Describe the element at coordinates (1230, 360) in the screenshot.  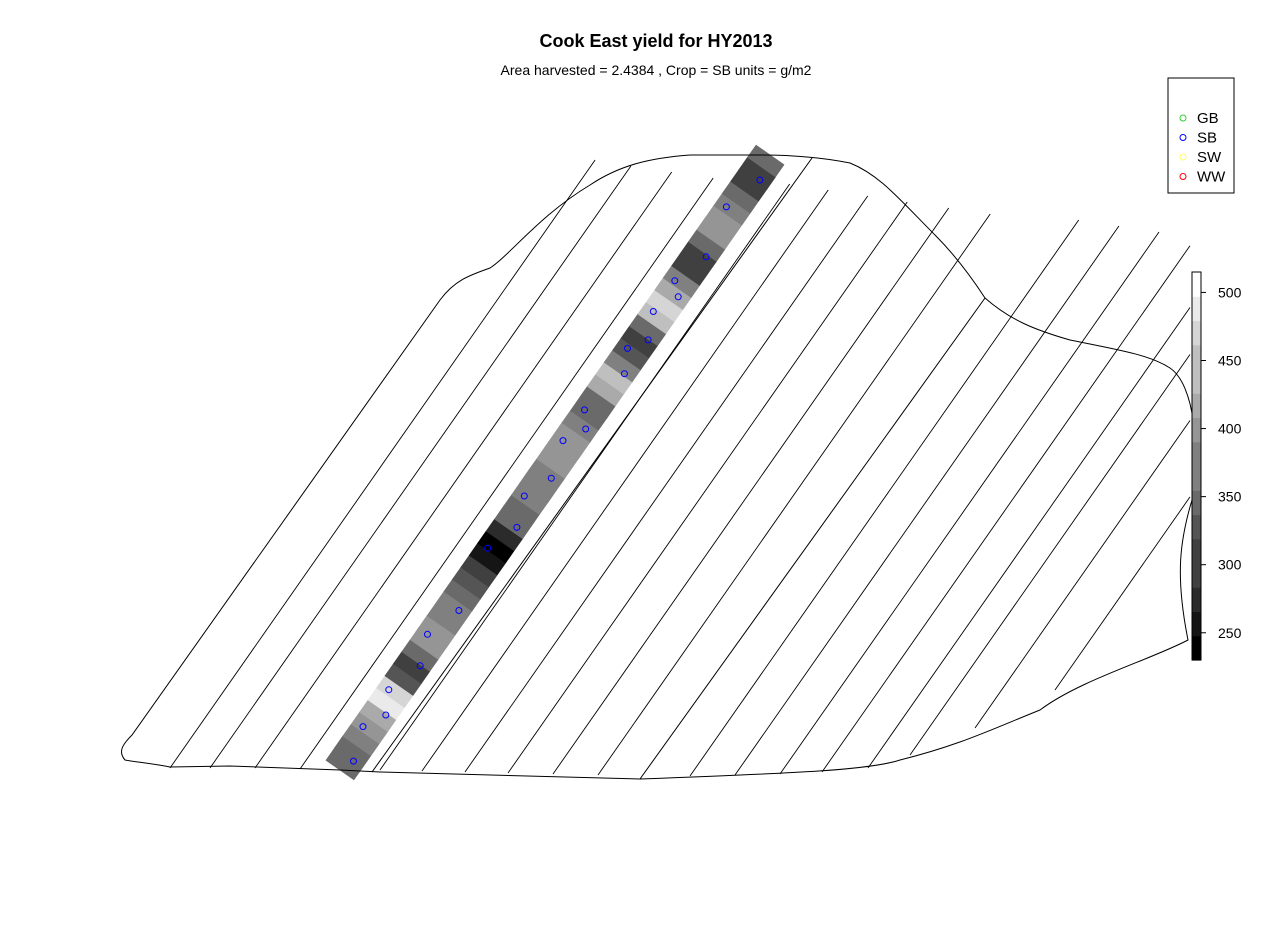
I see `colorbar-tick-label: 450` at that location.